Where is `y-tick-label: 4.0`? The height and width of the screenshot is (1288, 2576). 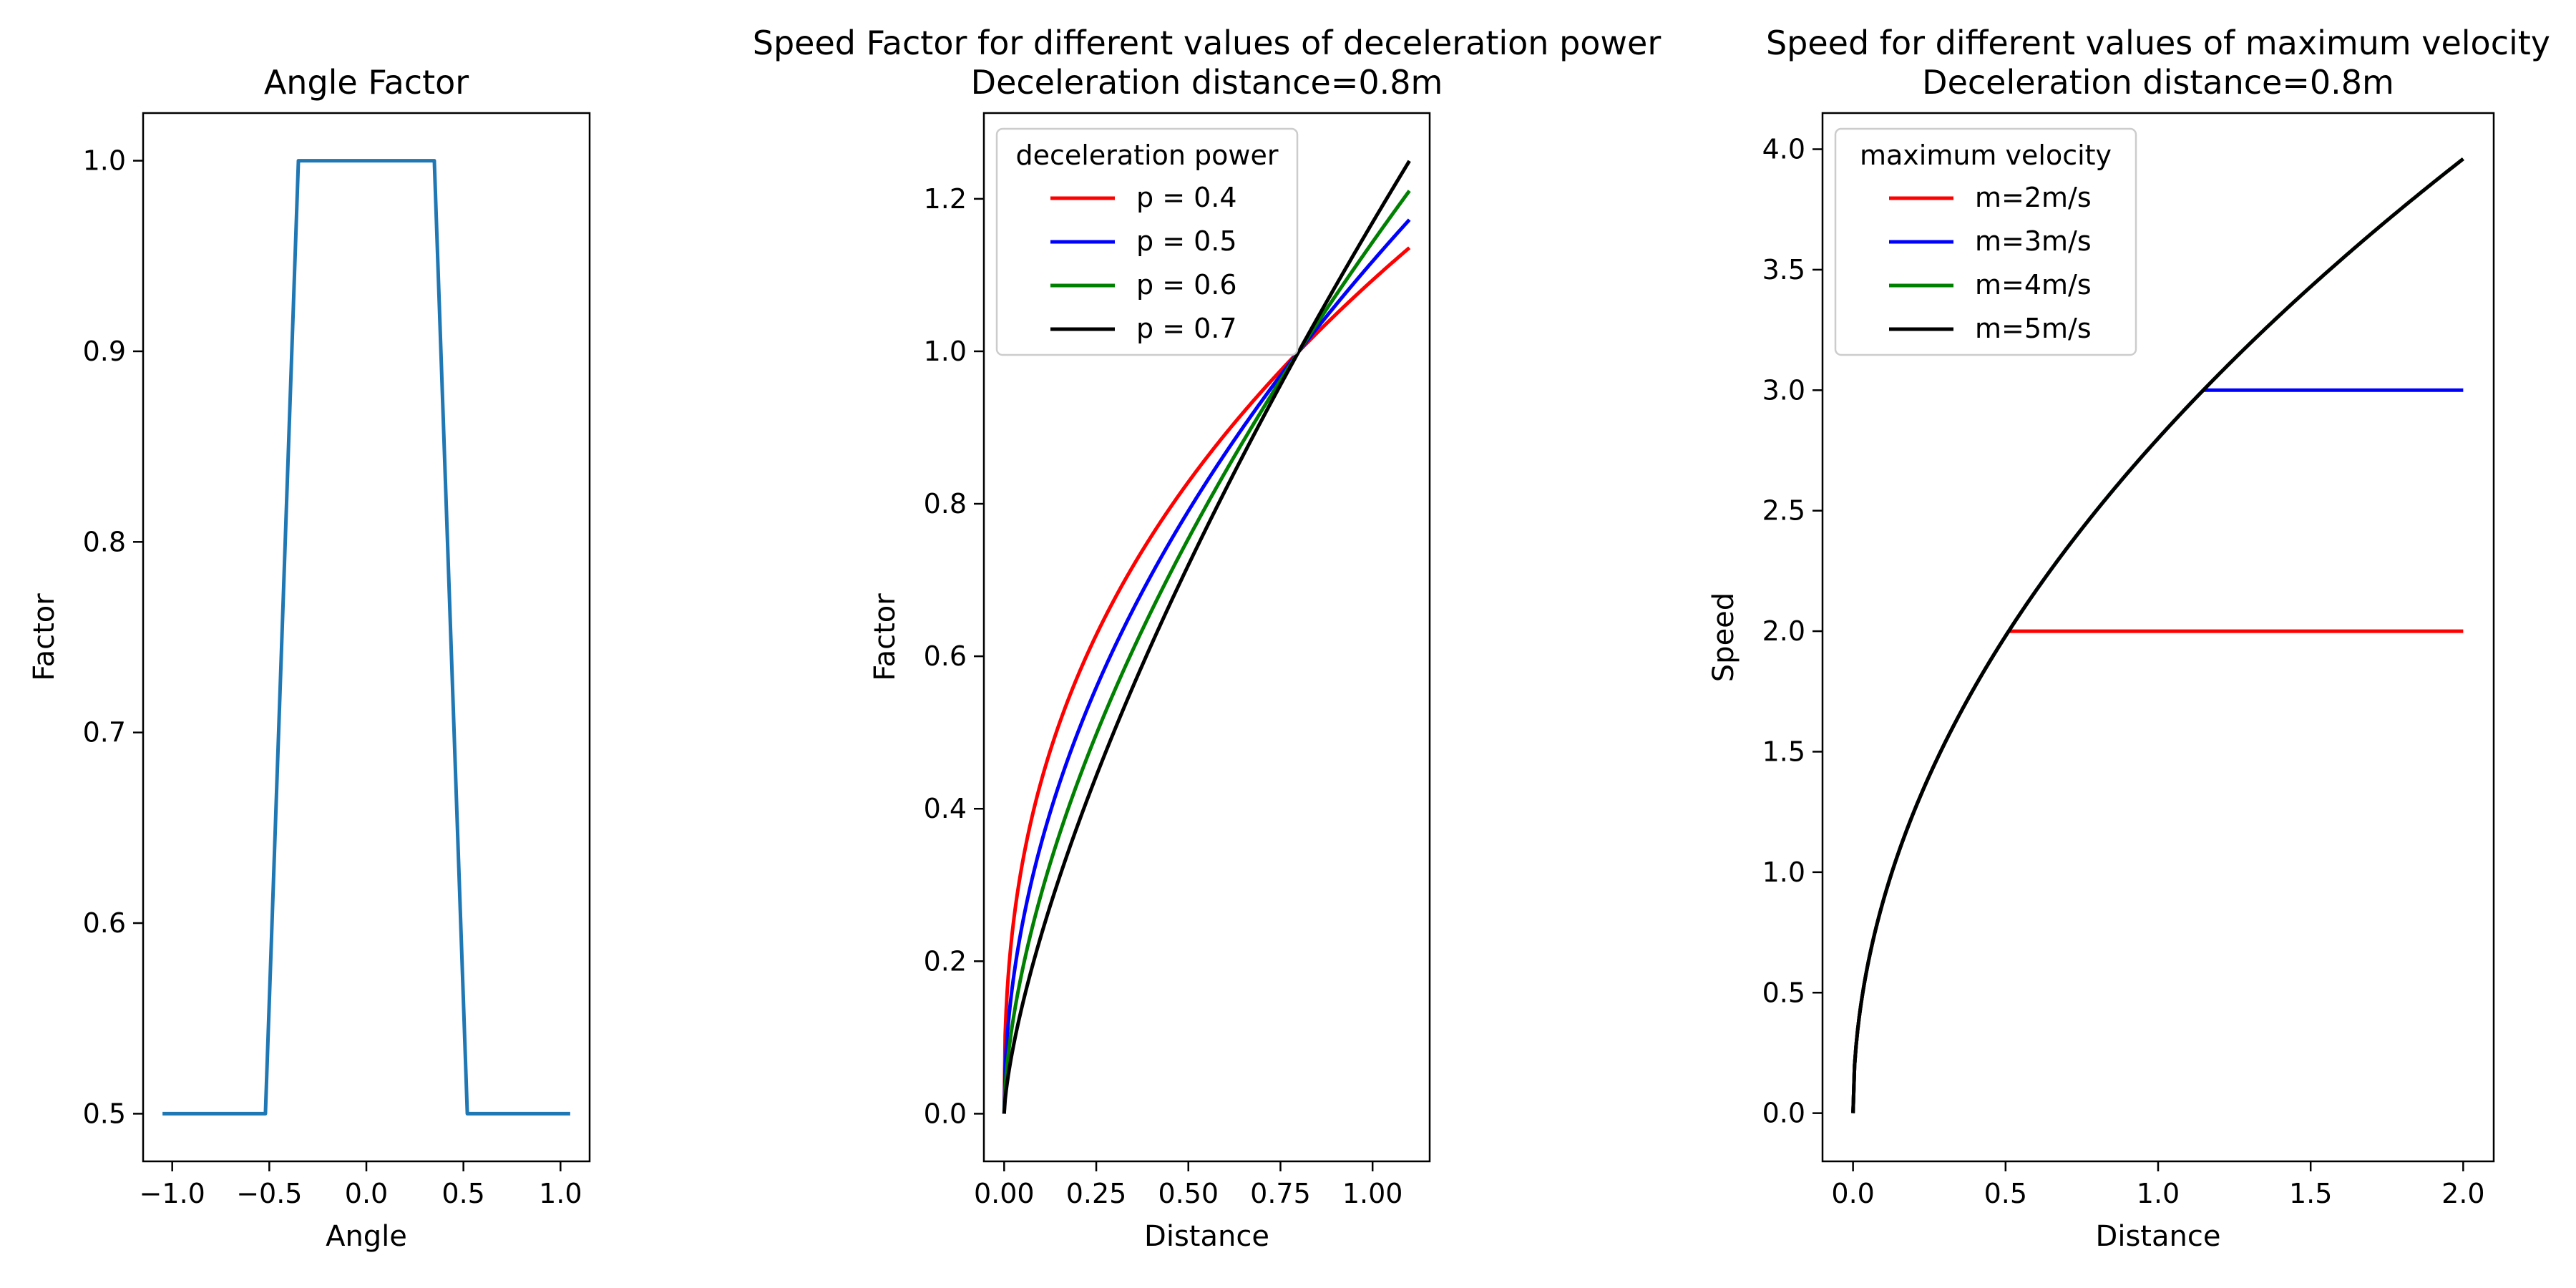 y-tick-label: 4.0 is located at coordinates (1783, 149).